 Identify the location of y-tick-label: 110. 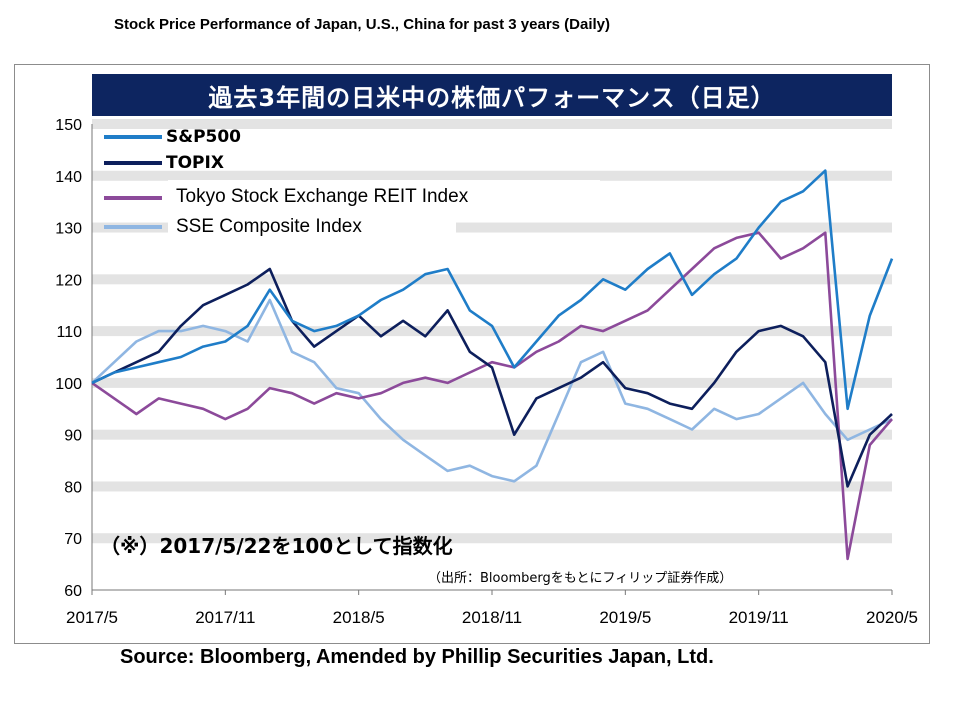
(69, 332).